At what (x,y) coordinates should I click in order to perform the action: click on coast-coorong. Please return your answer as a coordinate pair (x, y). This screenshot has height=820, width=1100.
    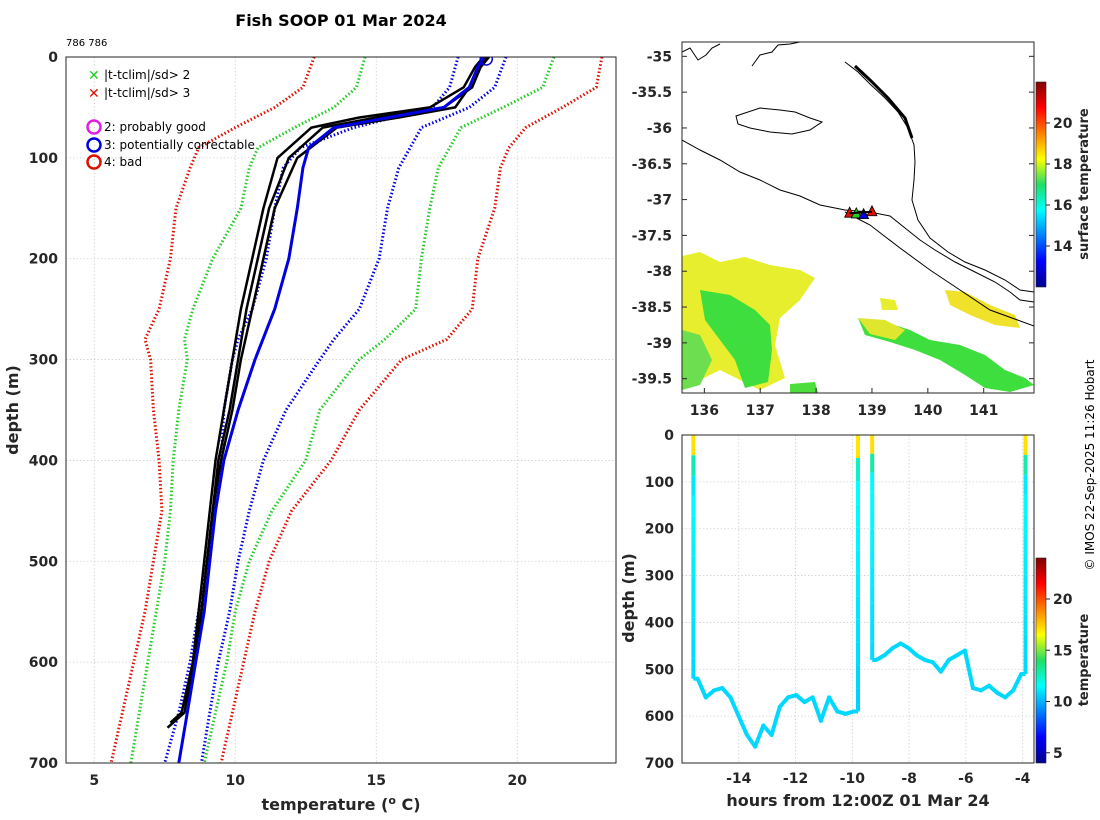
    Looking at the image, I should click on (939, 177).